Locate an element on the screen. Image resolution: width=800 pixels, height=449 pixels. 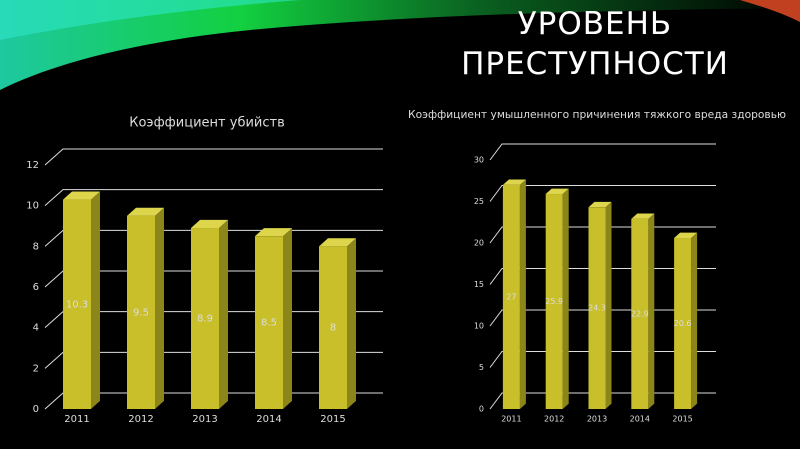
y-tick-label: 20 is located at coordinates (479, 243).